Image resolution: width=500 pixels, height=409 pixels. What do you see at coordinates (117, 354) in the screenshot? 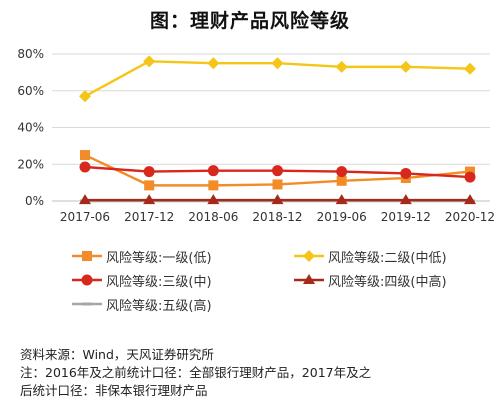
I see `source-text: 资料来源：Wind，天风证券研究所` at bounding box center [117, 354].